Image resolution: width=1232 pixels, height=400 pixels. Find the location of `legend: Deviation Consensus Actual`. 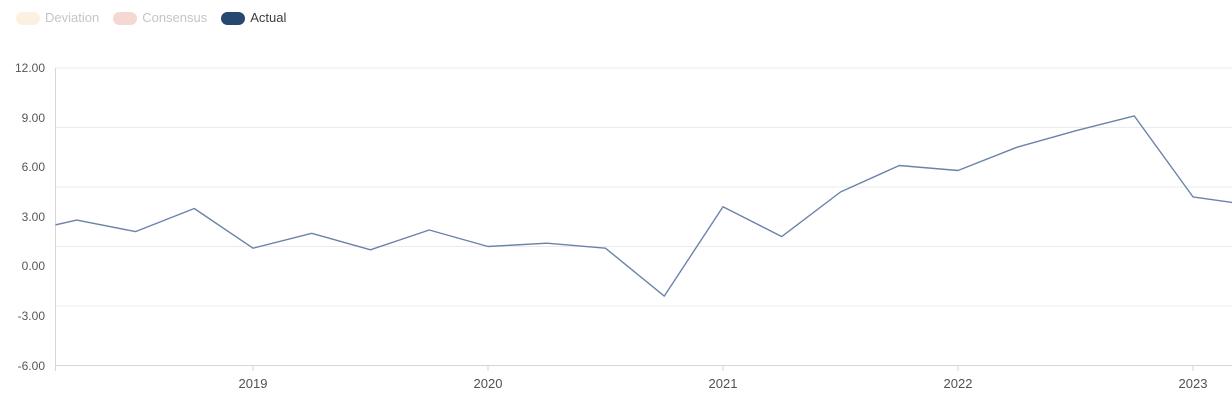

legend: Deviation Consensus Actual is located at coordinates (151, 18).